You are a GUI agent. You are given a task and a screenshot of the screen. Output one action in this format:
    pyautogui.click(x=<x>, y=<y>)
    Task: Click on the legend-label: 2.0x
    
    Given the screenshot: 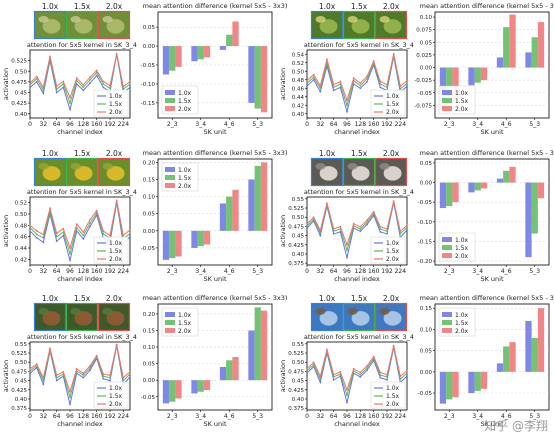 What is the action you would take?
    pyautogui.click(x=393, y=112)
    